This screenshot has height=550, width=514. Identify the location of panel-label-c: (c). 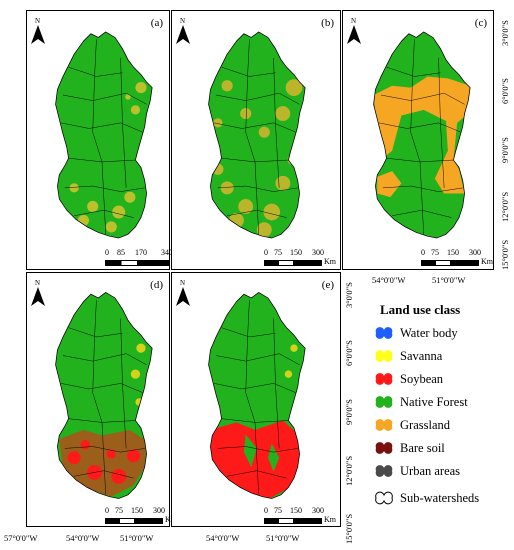
(480, 23).